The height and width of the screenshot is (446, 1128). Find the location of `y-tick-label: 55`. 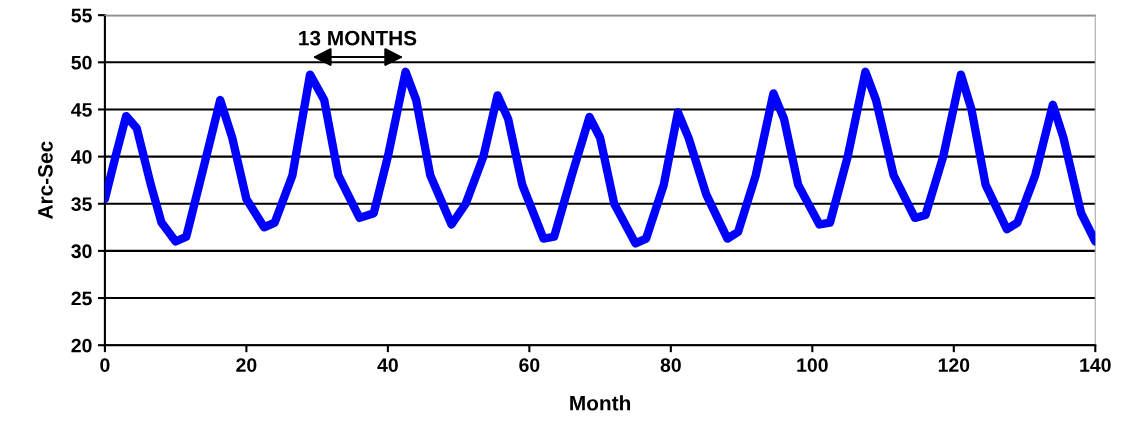

y-tick-label: 55 is located at coordinates (81, 15).